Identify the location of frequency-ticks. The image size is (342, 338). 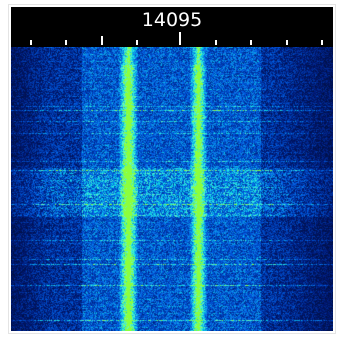
(176, 38).